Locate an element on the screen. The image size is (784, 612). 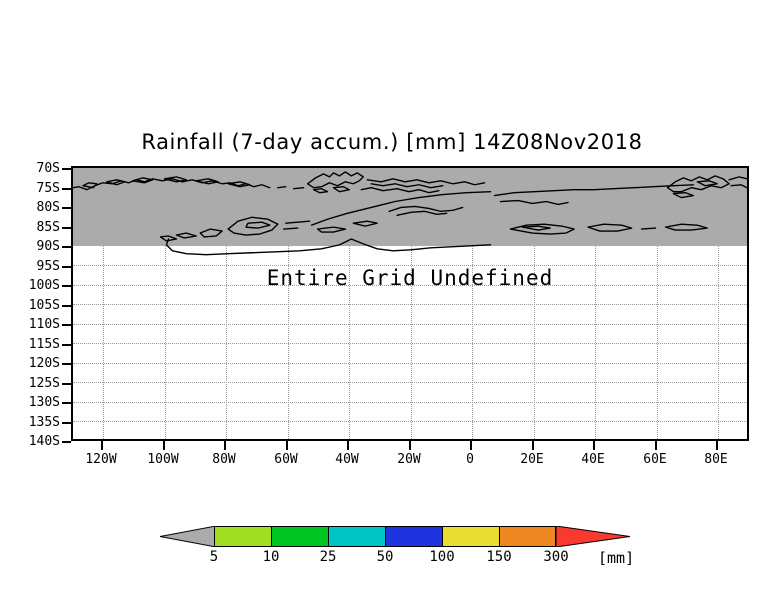
y-tick-label: 85S is located at coordinates (48, 227).